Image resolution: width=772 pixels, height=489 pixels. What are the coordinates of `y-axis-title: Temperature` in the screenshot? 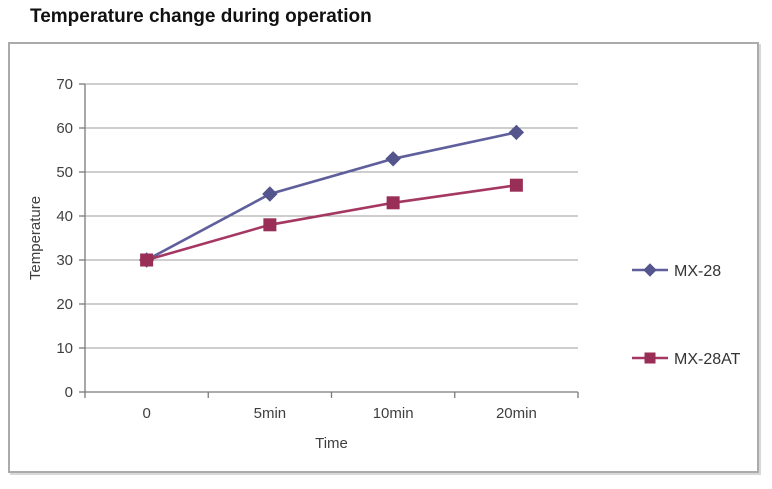 It's located at (35, 238).